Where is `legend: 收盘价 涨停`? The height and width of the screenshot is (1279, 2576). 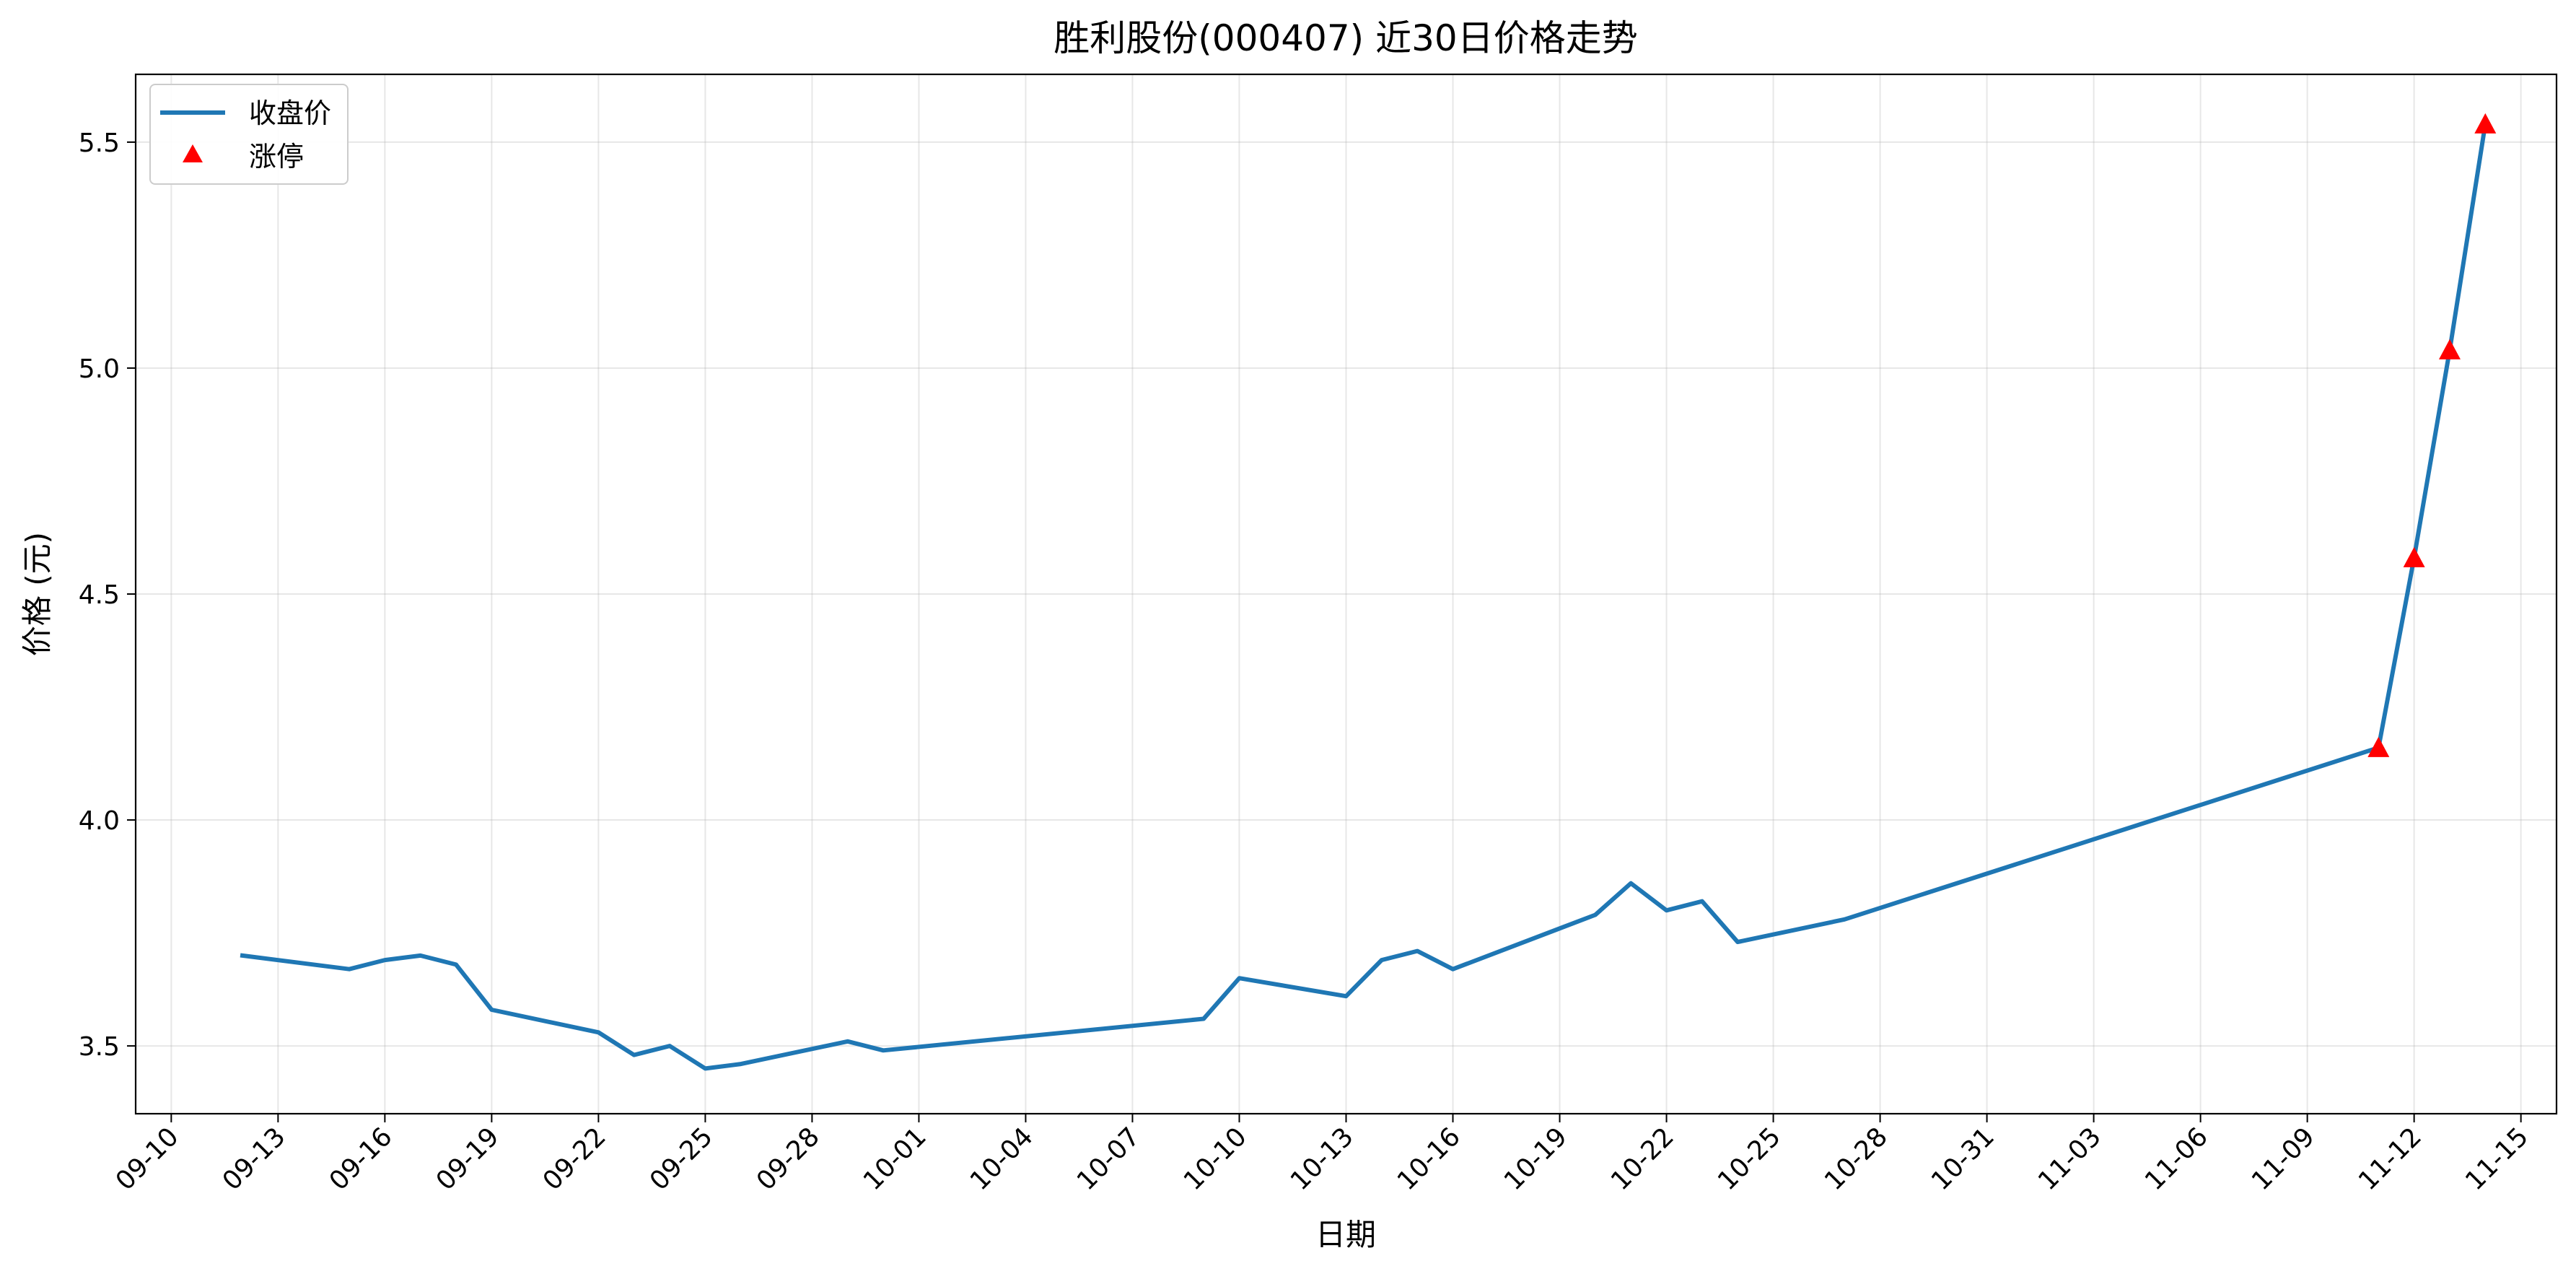 legend: 收盘价 涨停 is located at coordinates (249, 134).